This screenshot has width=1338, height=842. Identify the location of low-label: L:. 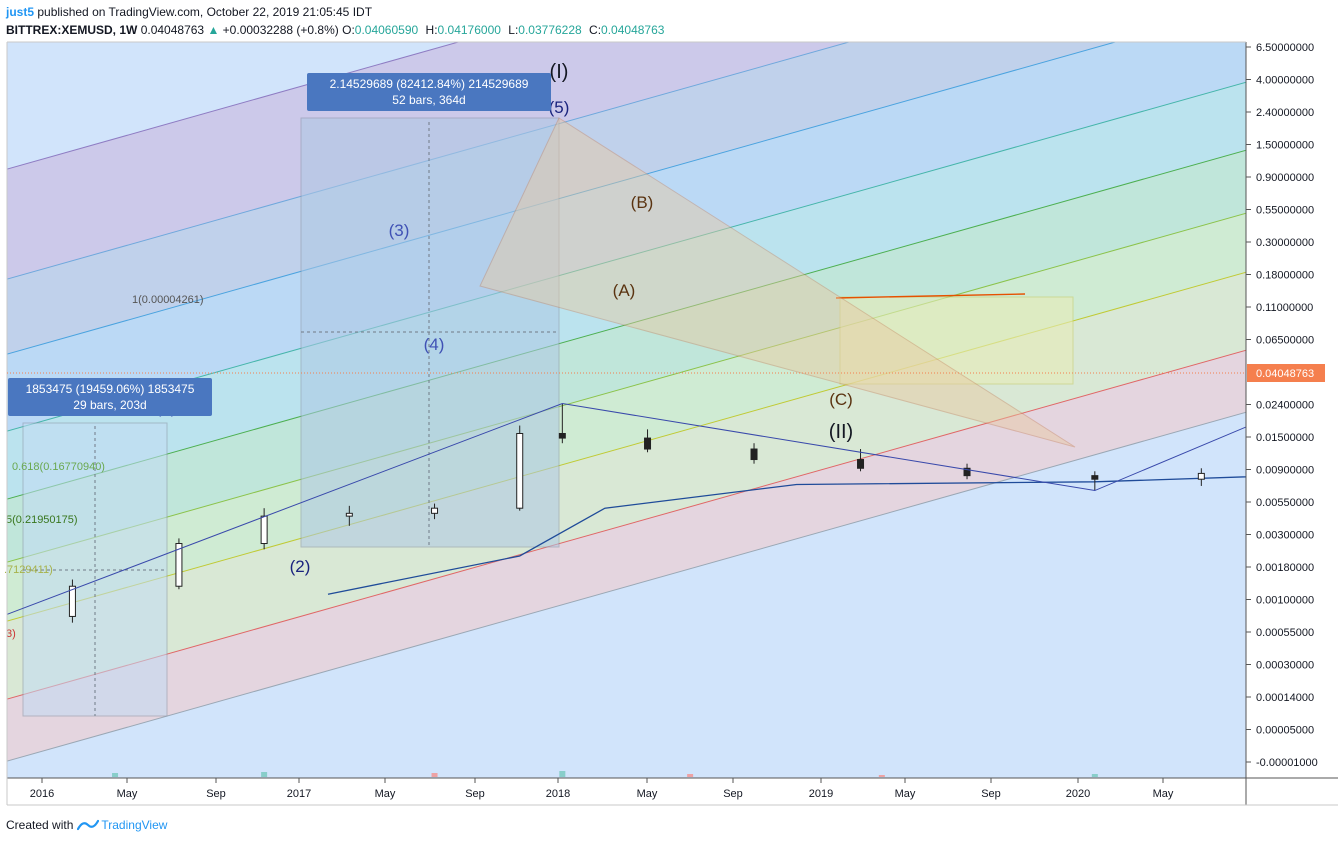
(513, 30).